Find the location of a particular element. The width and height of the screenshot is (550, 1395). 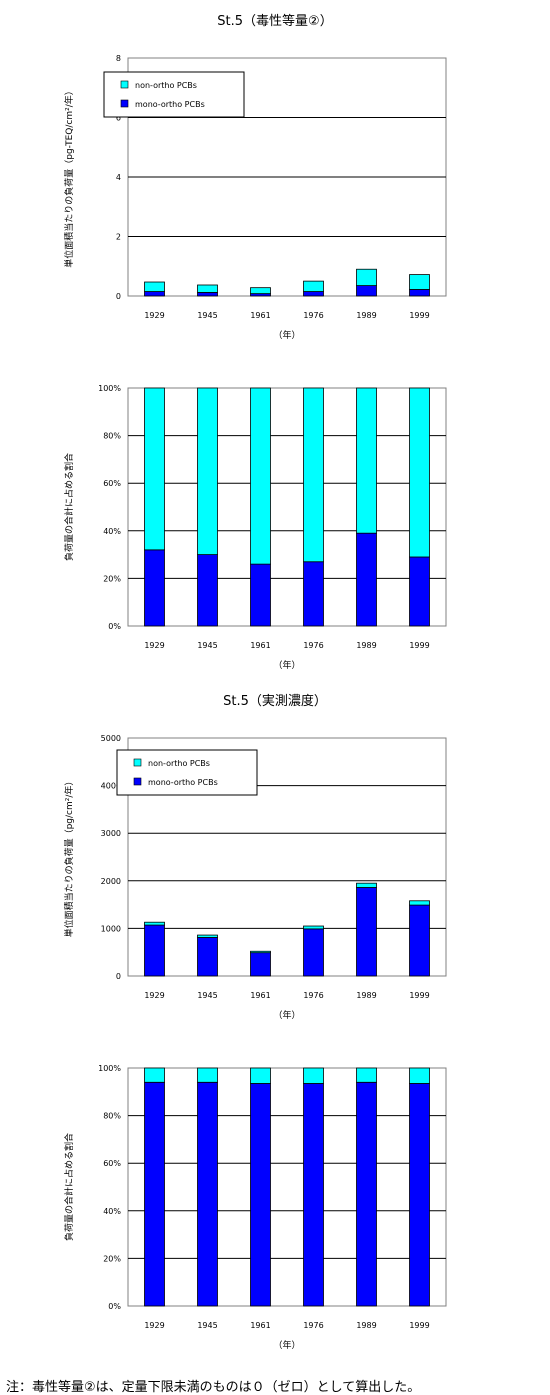

chart-1-title: St.5（毒性等量②） is located at coordinates (275, 21).